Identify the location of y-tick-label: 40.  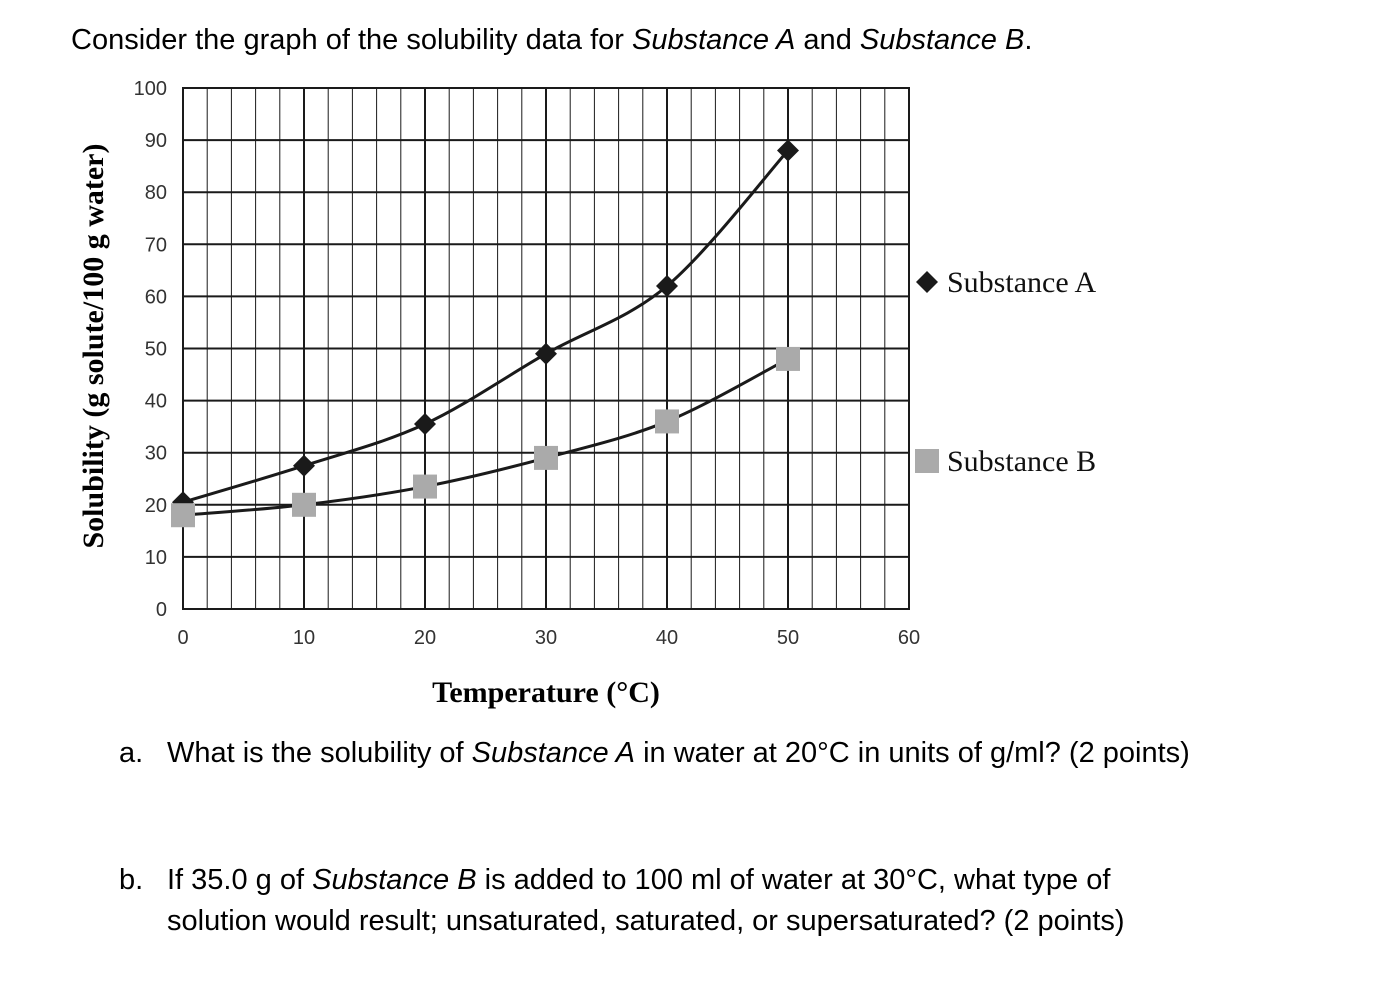
(156, 402).